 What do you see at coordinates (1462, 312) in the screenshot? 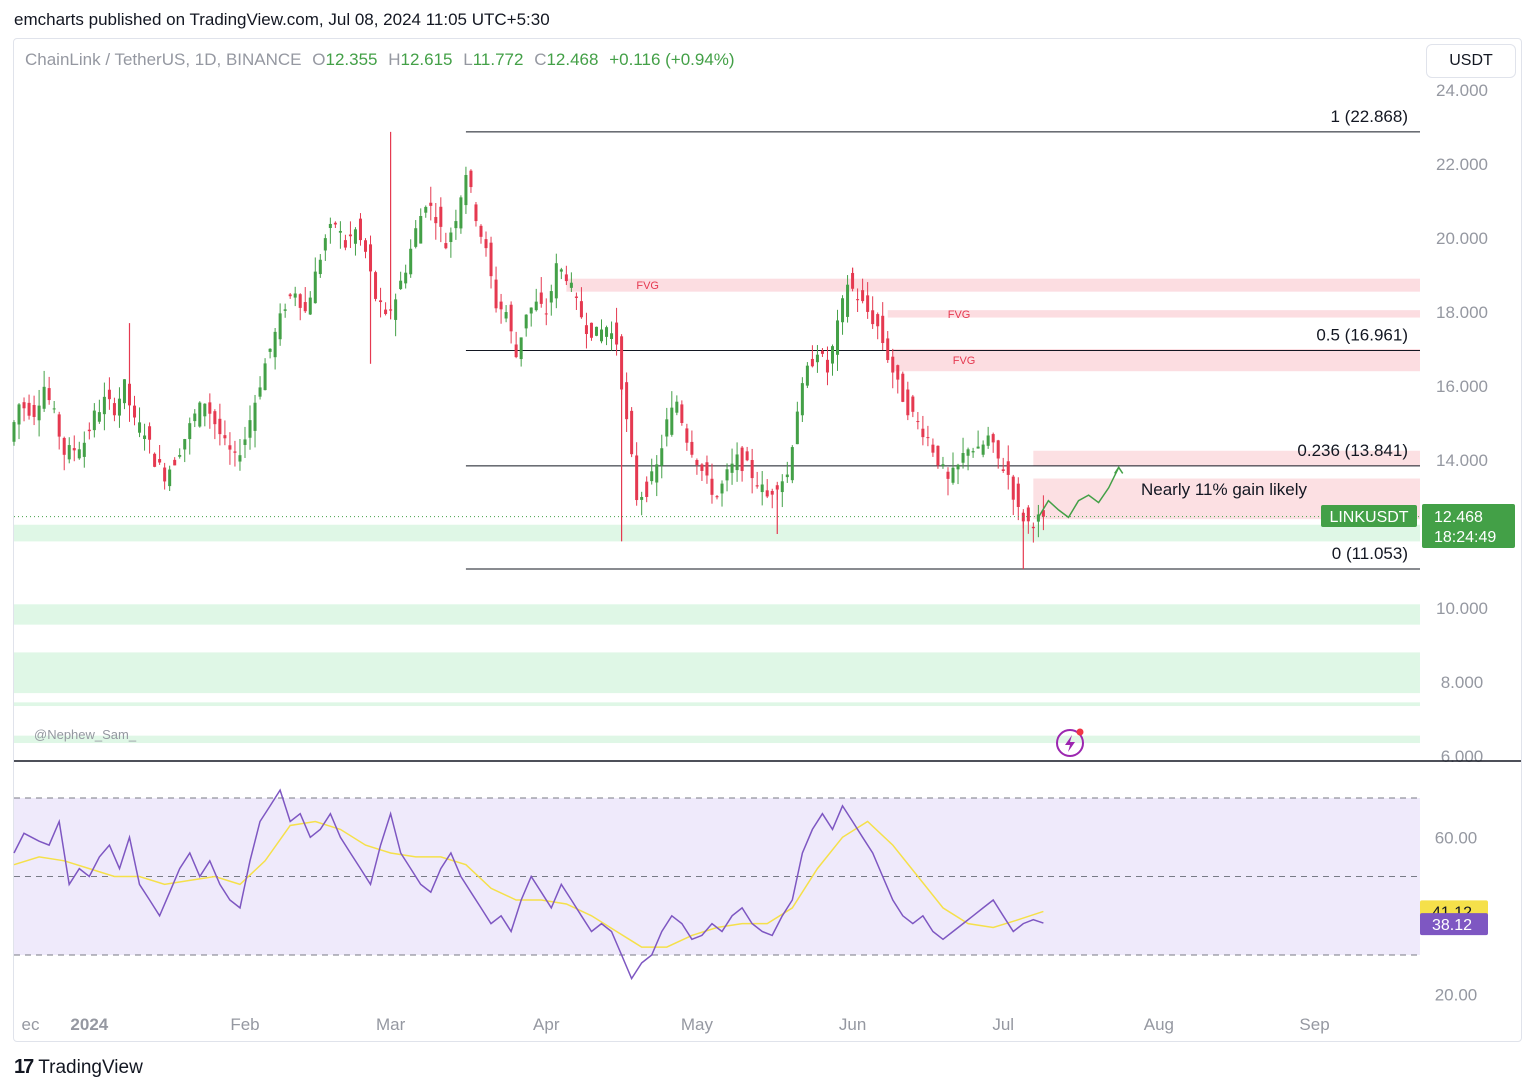
I see `y-tick-3: 18.000` at bounding box center [1462, 312].